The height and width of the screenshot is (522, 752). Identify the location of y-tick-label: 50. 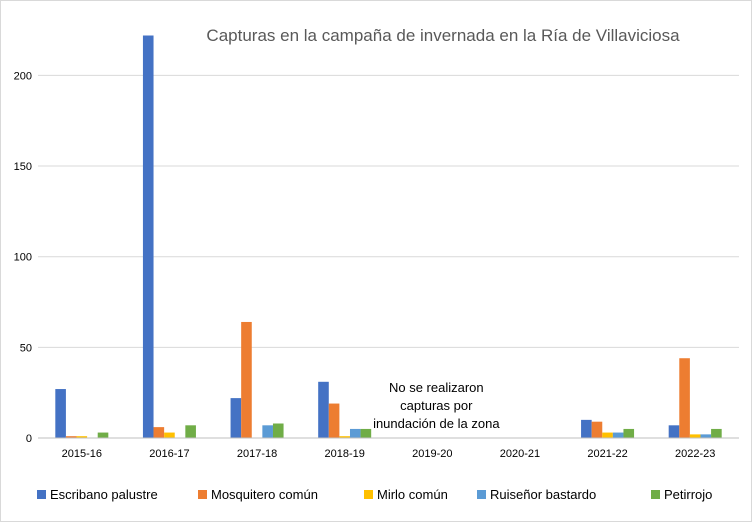
(26, 348).